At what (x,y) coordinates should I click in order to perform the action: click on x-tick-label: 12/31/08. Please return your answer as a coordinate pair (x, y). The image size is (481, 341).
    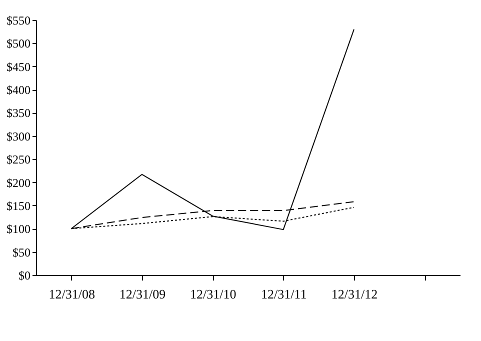
    Looking at the image, I should click on (71, 294).